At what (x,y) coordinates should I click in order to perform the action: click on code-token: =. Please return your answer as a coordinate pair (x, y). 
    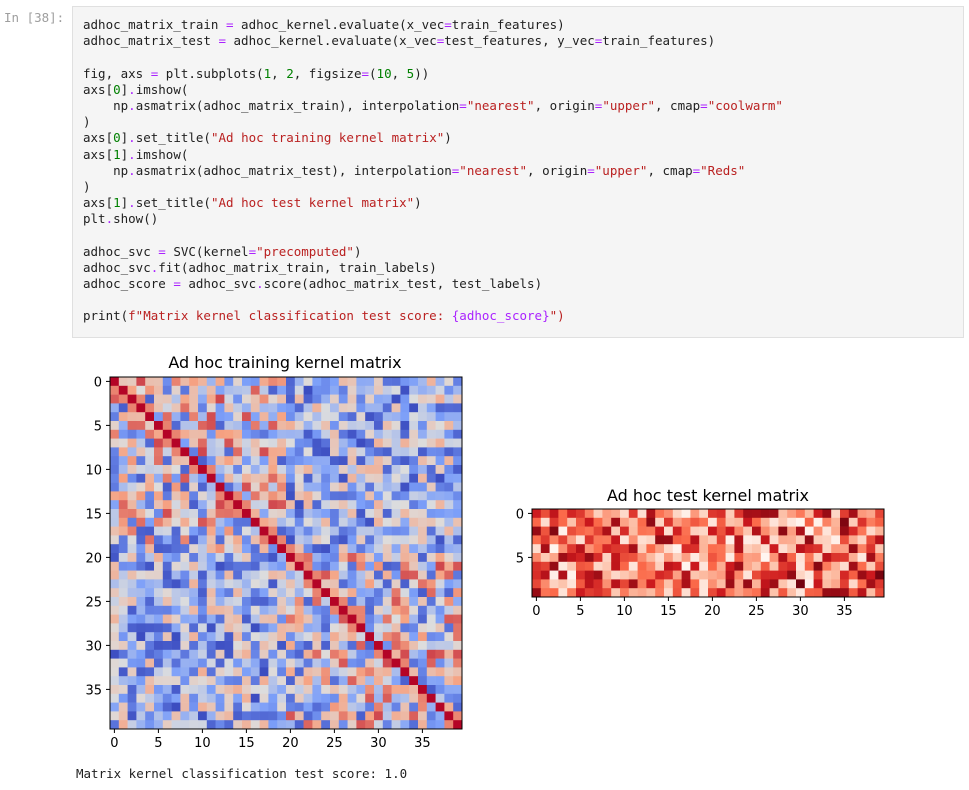
    Looking at the image, I should click on (591, 170).